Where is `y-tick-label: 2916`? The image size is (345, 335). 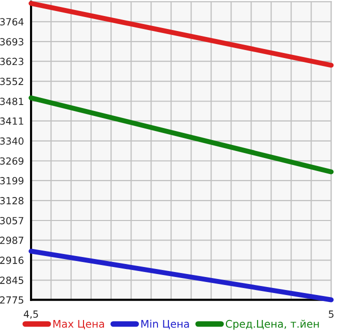
y-tick-label: 2916 is located at coordinates (12, 260).